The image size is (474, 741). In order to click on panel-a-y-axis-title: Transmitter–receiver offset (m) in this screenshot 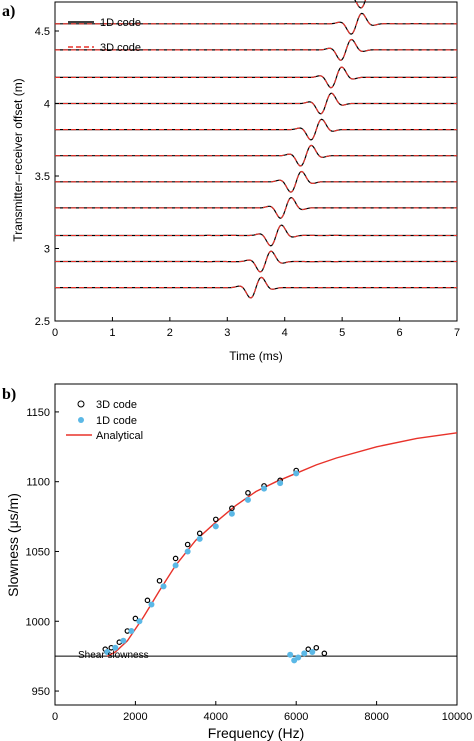, I will do `click(18, 159)`.